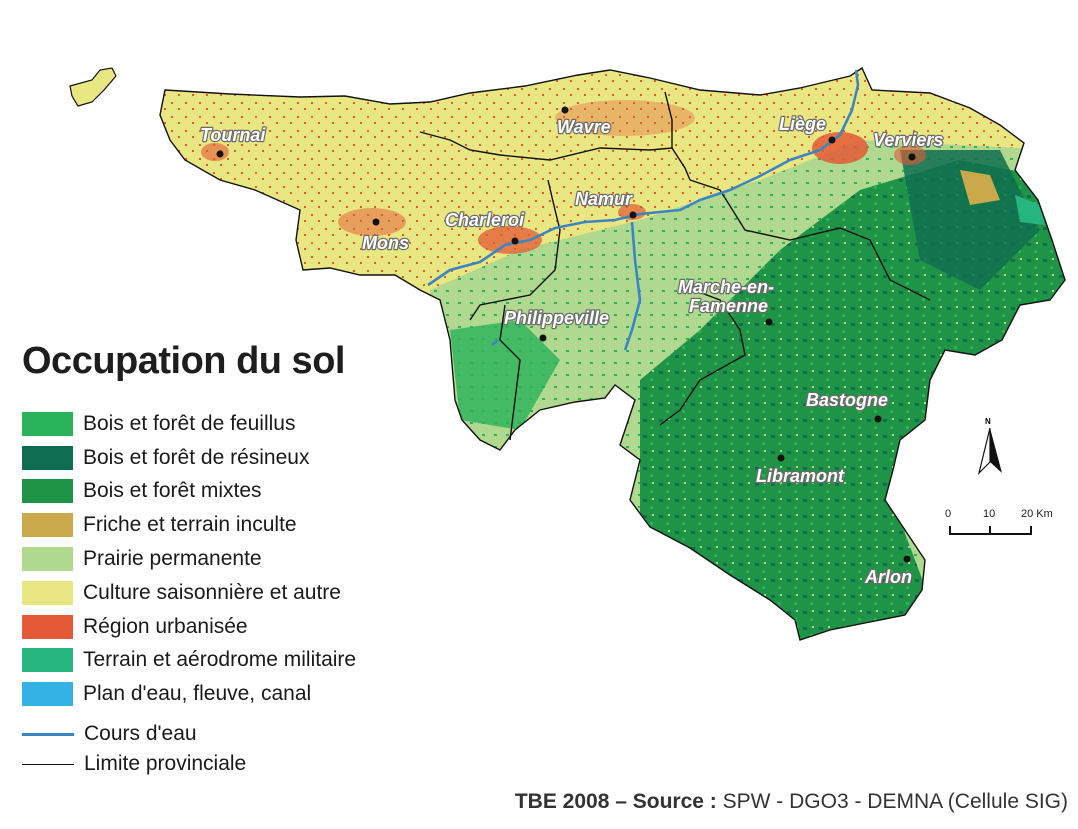 This screenshot has width=1078, height=829. What do you see at coordinates (990, 530) in the screenshot?
I see `scale-mid-tick` at bounding box center [990, 530].